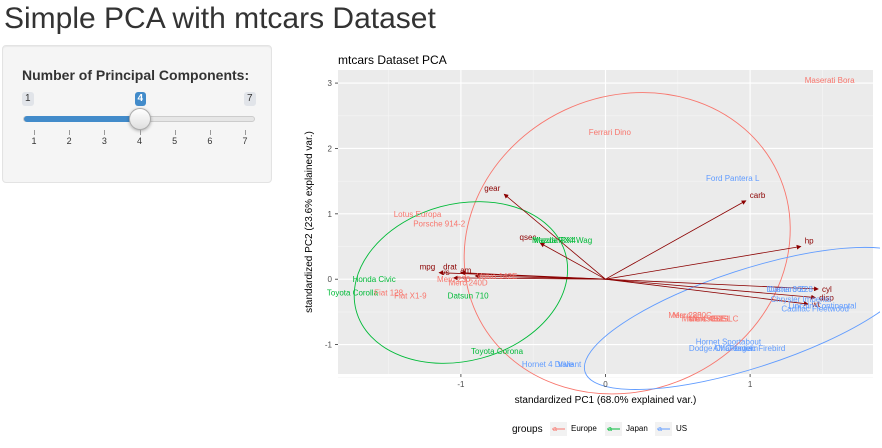  Describe the element at coordinates (465, 270) in the screenshot. I see `arrow-label: am` at that location.